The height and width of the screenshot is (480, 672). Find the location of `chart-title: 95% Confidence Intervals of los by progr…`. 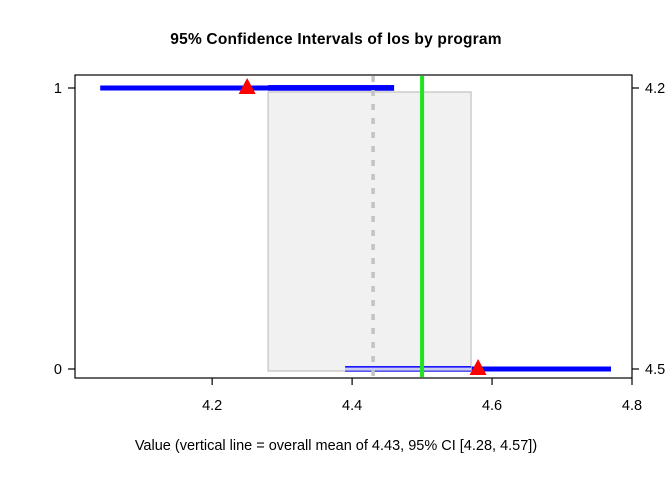

chart-title: 95% Confidence Intervals of los by progr… is located at coordinates (336, 39).